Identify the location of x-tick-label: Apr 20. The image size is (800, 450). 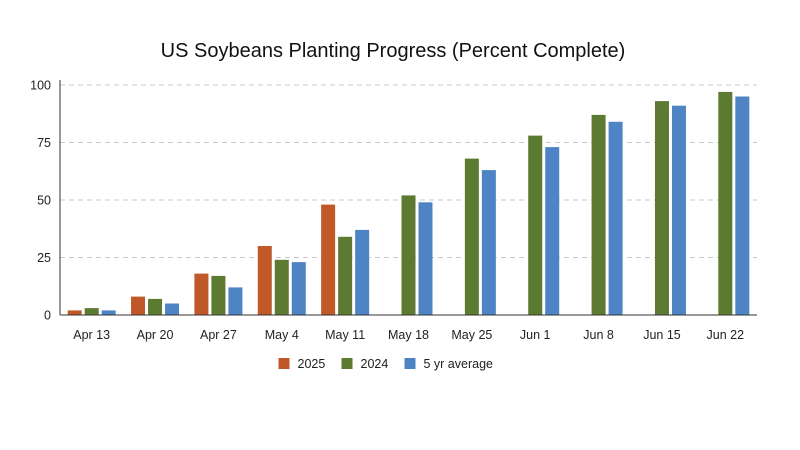
(155, 335).